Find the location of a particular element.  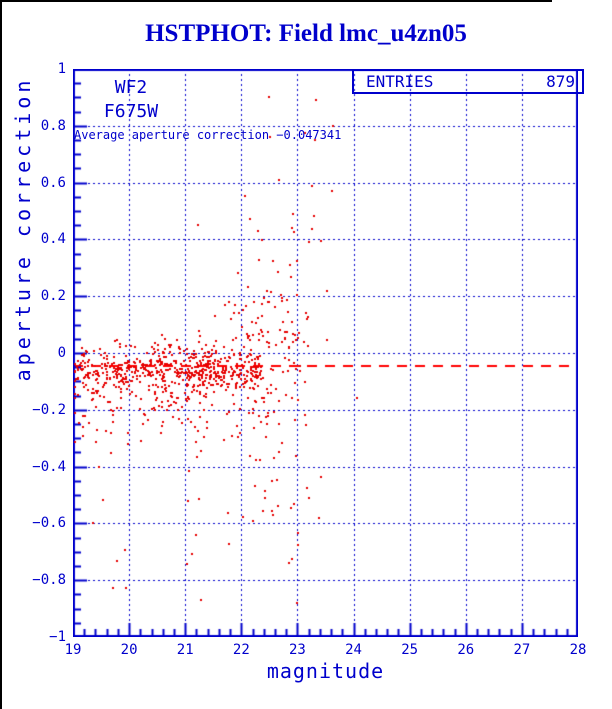

y-tick-label: −0.8 is located at coordinates (49, 580).